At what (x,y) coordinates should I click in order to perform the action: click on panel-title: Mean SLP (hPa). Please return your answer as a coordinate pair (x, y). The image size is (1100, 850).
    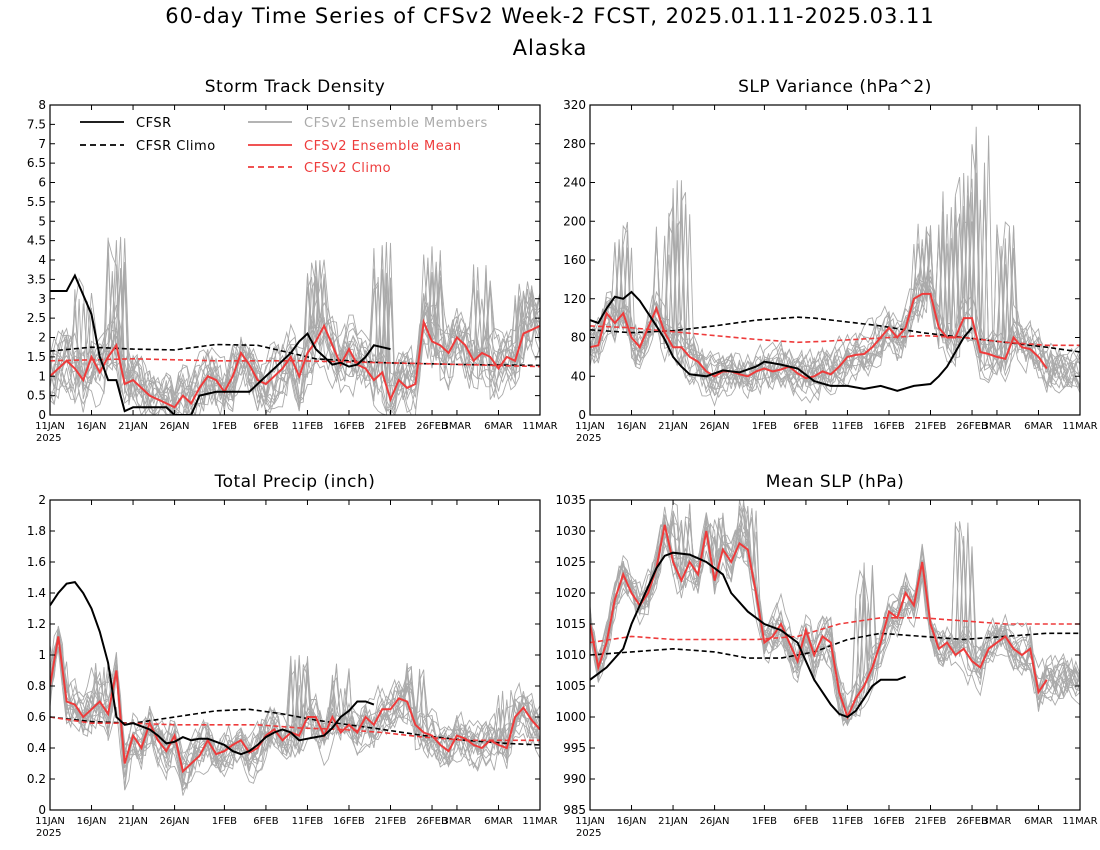
    Looking at the image, I should click on (835, 482).